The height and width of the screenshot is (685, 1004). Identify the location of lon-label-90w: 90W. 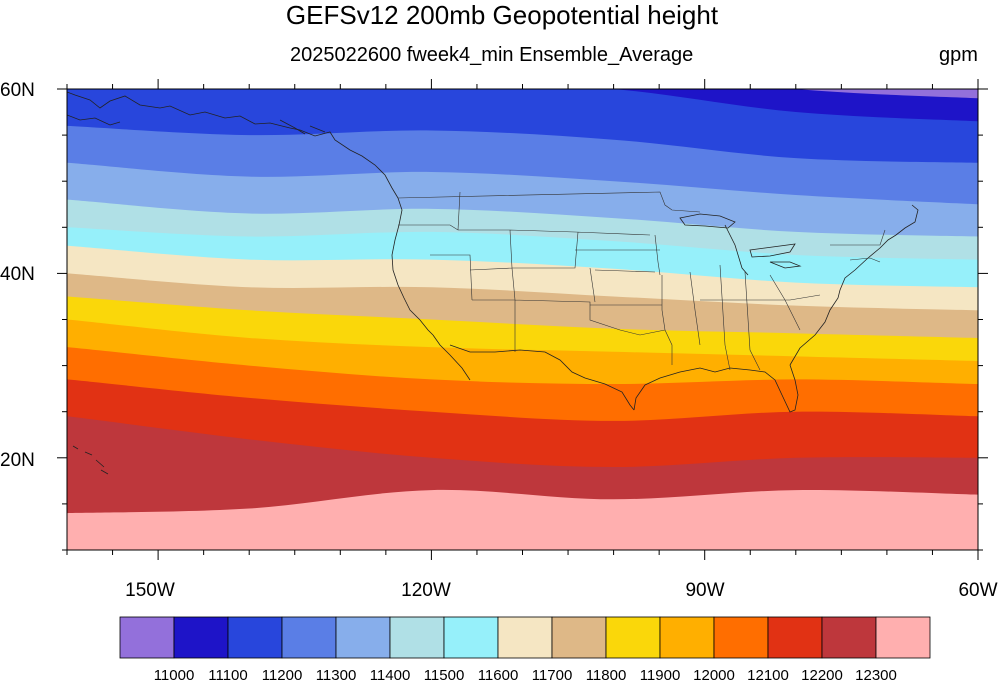
(705, 590).